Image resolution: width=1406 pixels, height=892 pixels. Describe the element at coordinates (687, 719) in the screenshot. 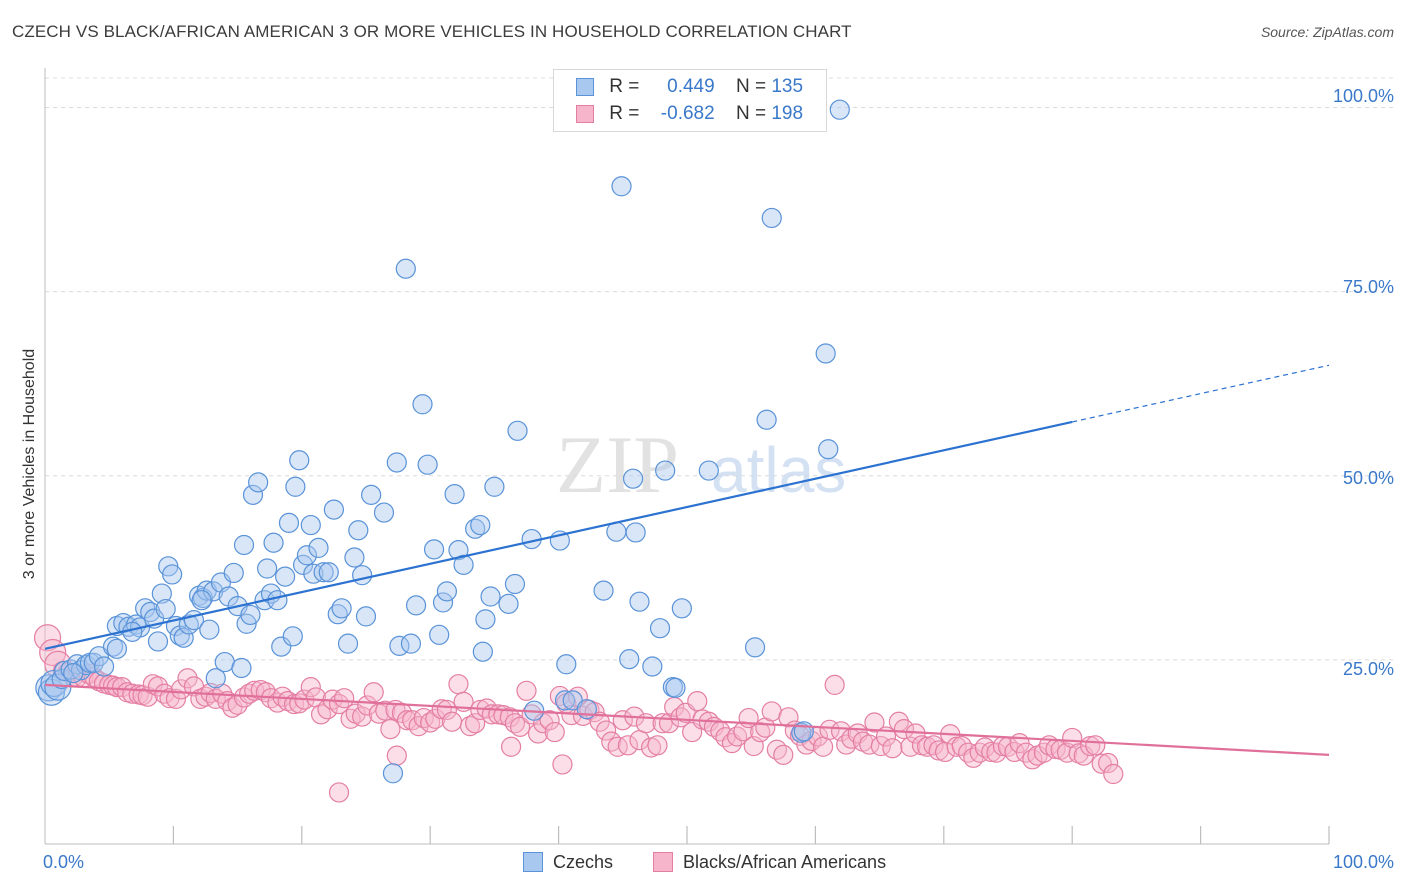

I see `blacks-trend-line` at that location.